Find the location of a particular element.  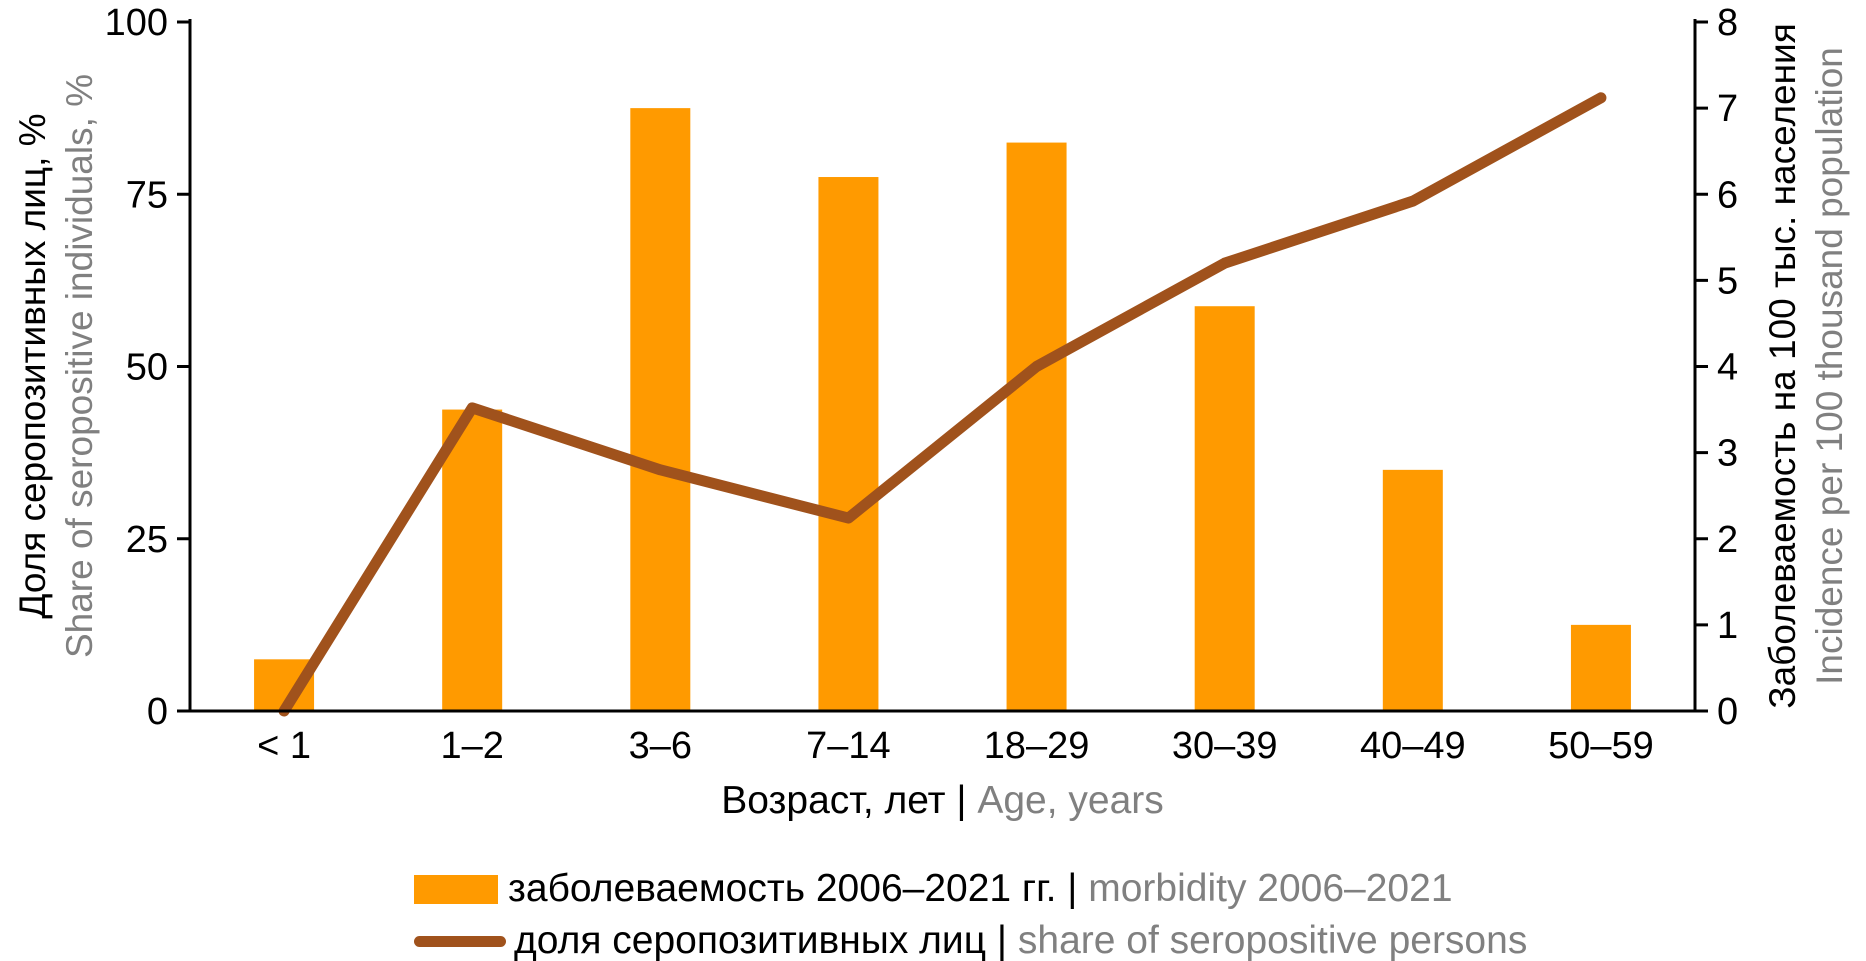

left-axis-title-en: Share of seropositive individuals, % is located at coordinates (79, 366).